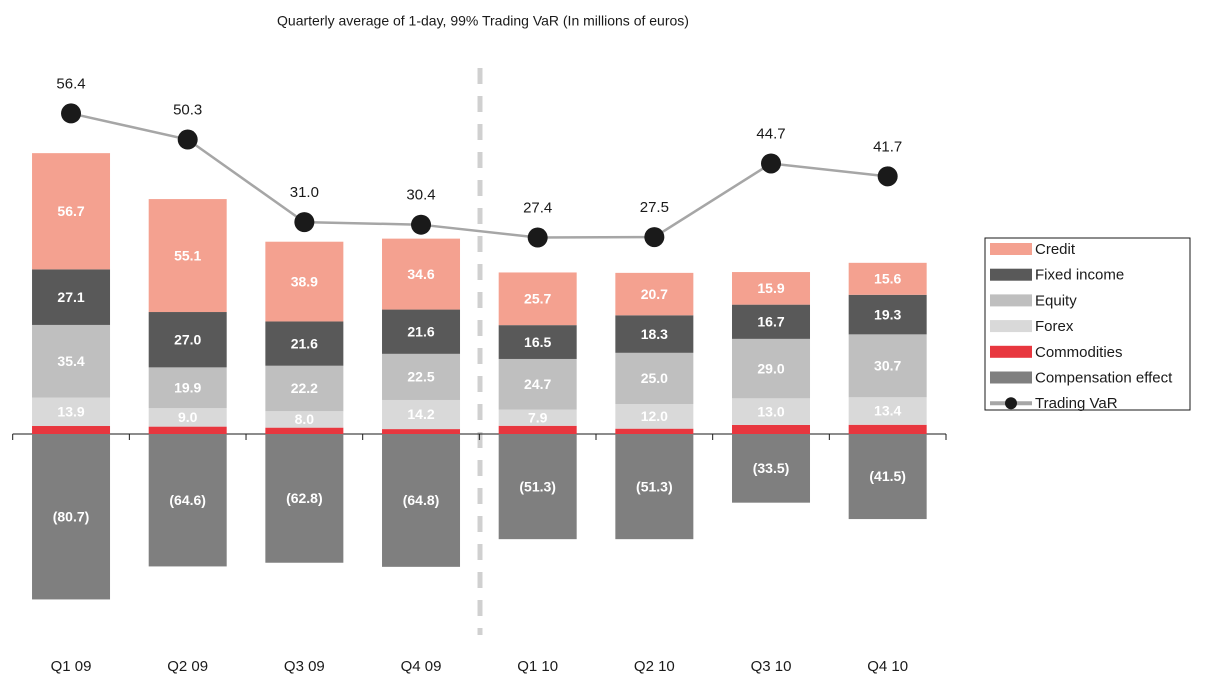 The width and height of the screenshot is (1205, 679). I want to click on data-label: 50.3, so click(187, 109).